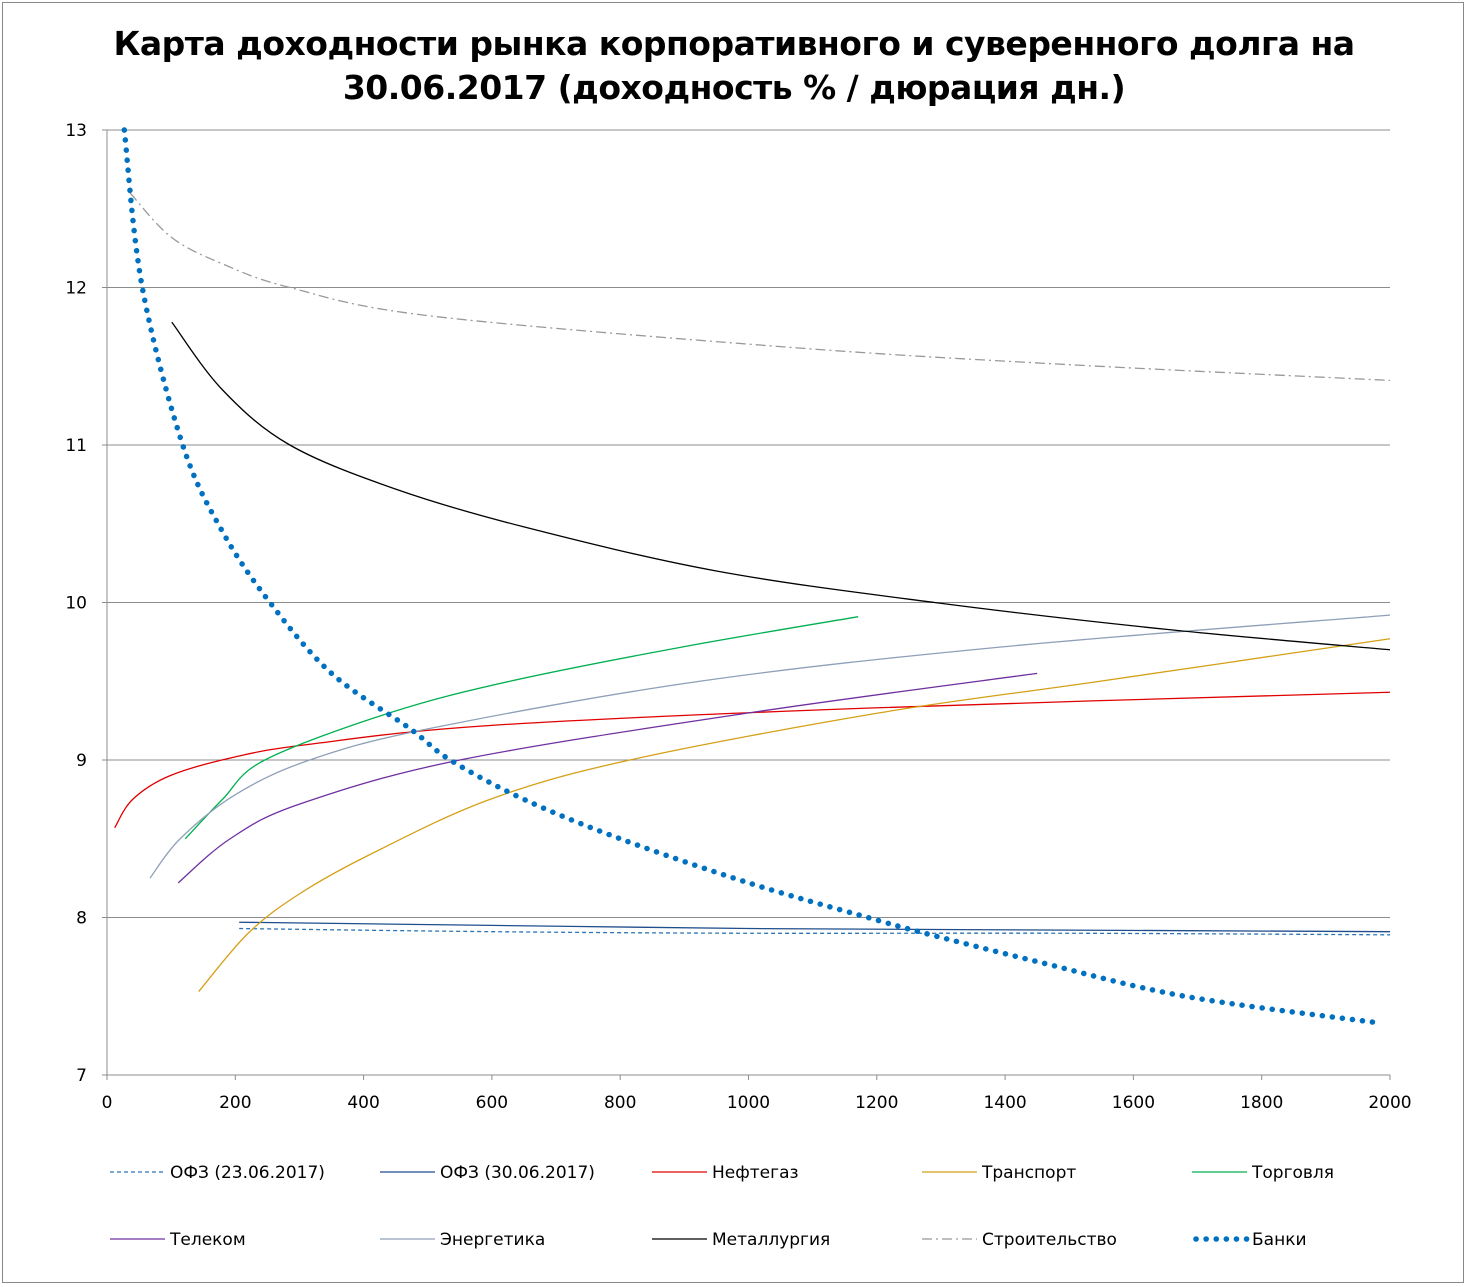  What do you see at coordinates (76, 604) in the screenshot?
I see `y-tick-label: 10` at bounding box center [76, 604].